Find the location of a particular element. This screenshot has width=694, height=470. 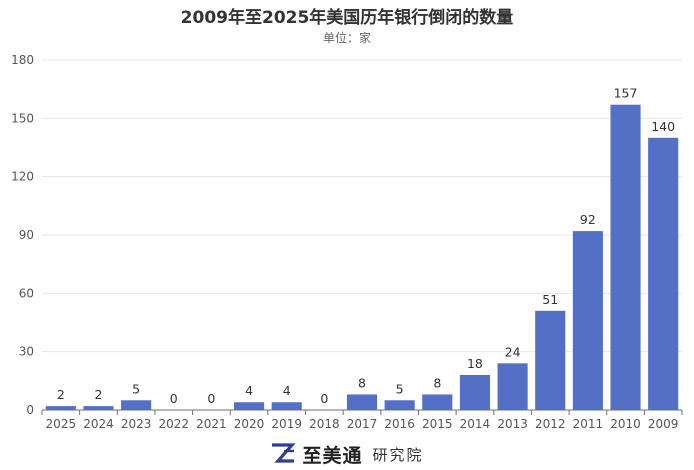

x-tick-label: 2019 is located at coordinates (286, 424).